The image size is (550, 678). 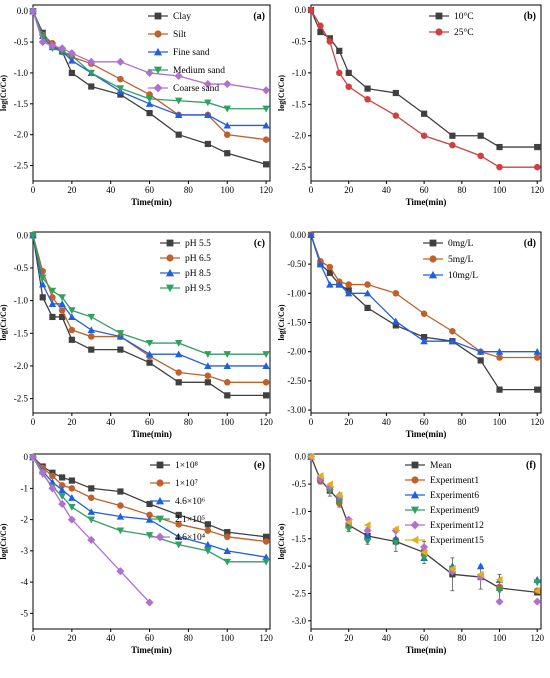 What do you see at coordinates (198, 244) in the screenshot?
I see `legend-label: pH 5.5` at bounding box center [198, 244].